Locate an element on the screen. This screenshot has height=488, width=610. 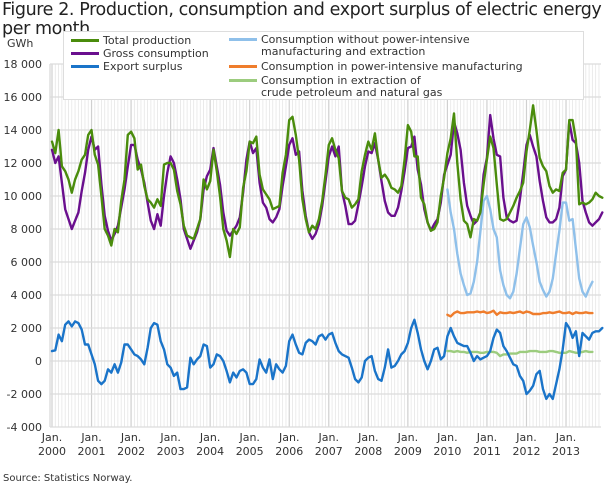
legend-label-line1: Consumption in extraction of is located at coordinates (341, 80).